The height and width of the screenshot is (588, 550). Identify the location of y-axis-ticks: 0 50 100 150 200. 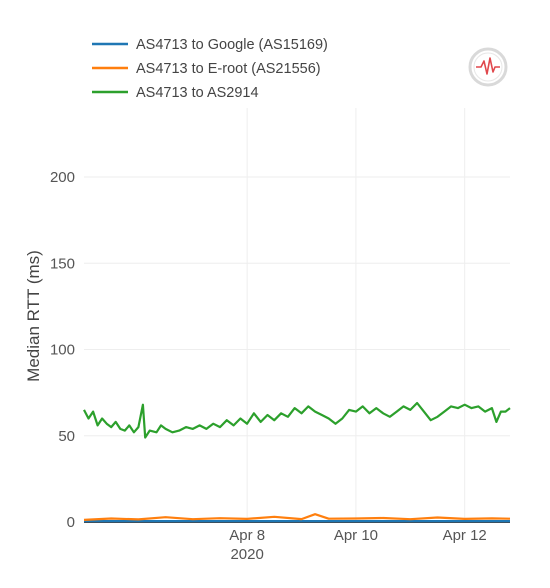
(62, 350).